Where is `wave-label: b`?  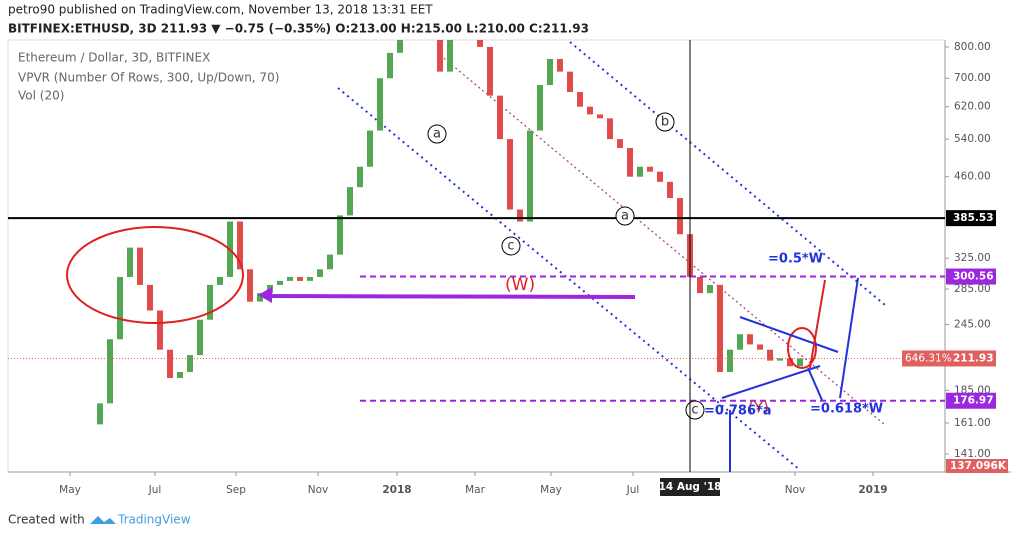 wave-label: b is located at coordinates (665, 122).